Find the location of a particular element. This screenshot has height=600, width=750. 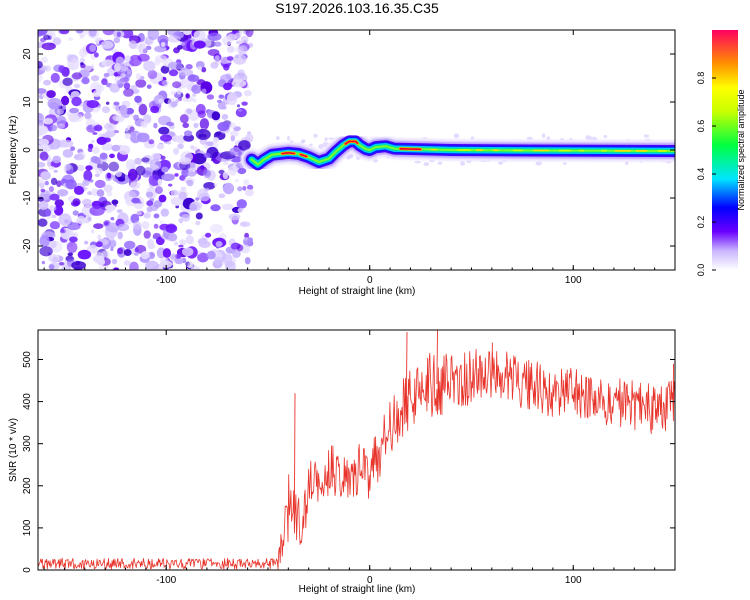

spectrogram-x-tick-label: 0 is located at coordinates (370, 280).